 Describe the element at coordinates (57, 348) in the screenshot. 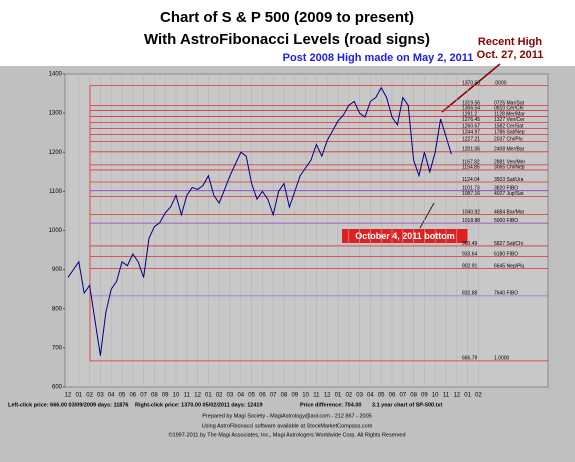

I see `y-tick-label: 700` at that location.